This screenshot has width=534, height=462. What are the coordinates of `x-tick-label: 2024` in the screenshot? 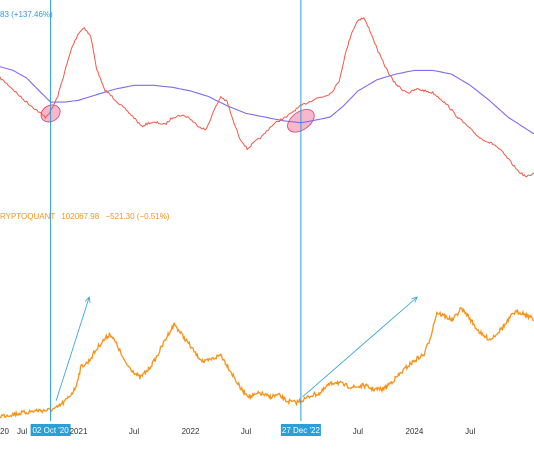 It's located at (415, 431).